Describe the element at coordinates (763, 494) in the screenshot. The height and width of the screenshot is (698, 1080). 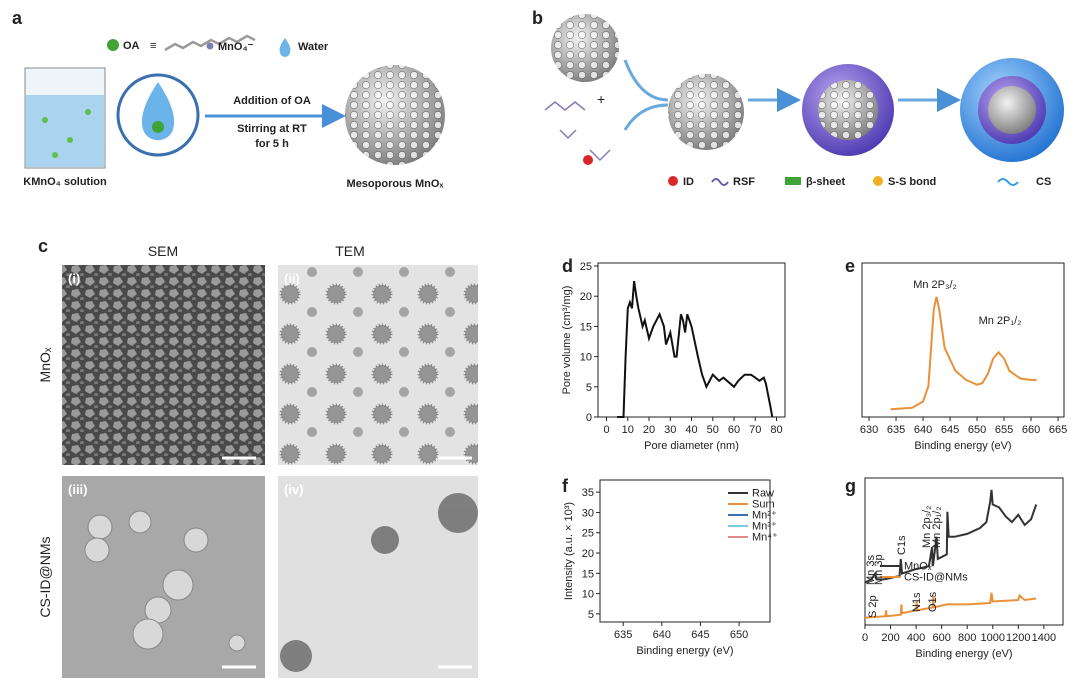
I see `legend-label: Raw` at that location.